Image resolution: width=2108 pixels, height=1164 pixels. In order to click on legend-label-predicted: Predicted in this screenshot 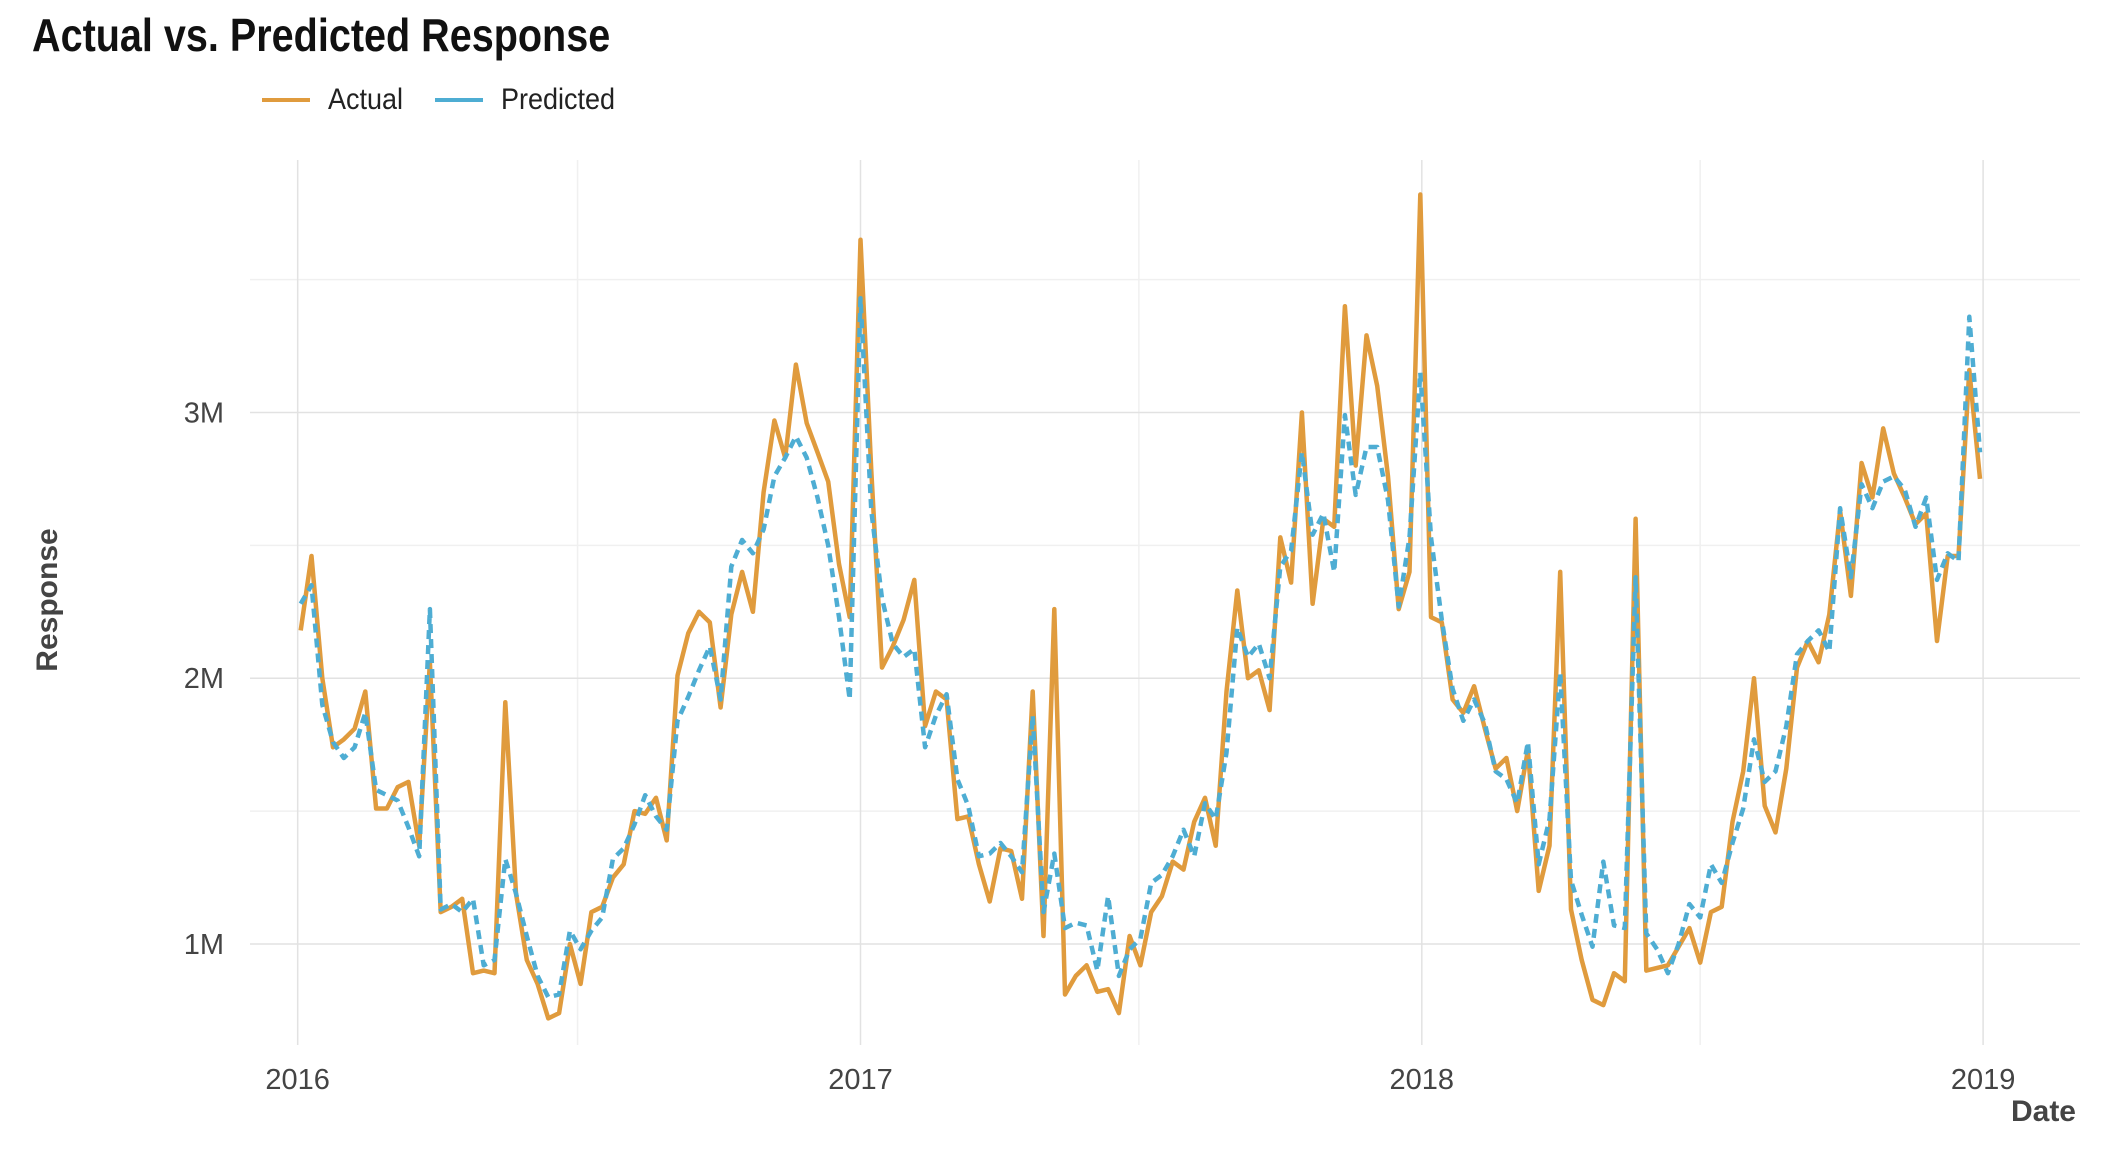, I will do `click(558, 99)`.